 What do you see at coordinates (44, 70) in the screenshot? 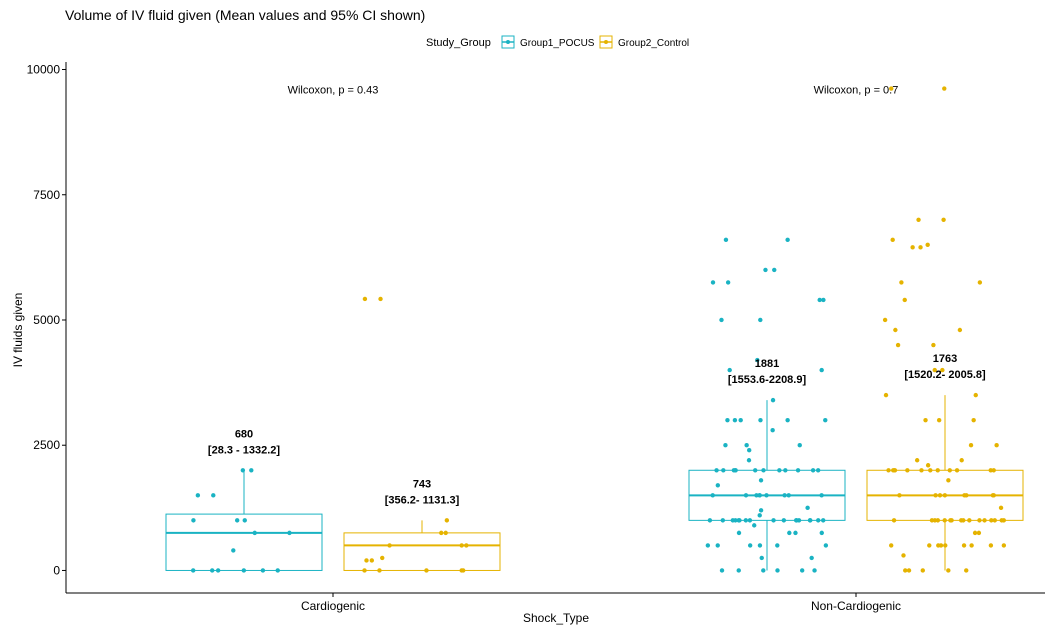
I see `y-tick-label: 10000` at bounding box center [44, 70].